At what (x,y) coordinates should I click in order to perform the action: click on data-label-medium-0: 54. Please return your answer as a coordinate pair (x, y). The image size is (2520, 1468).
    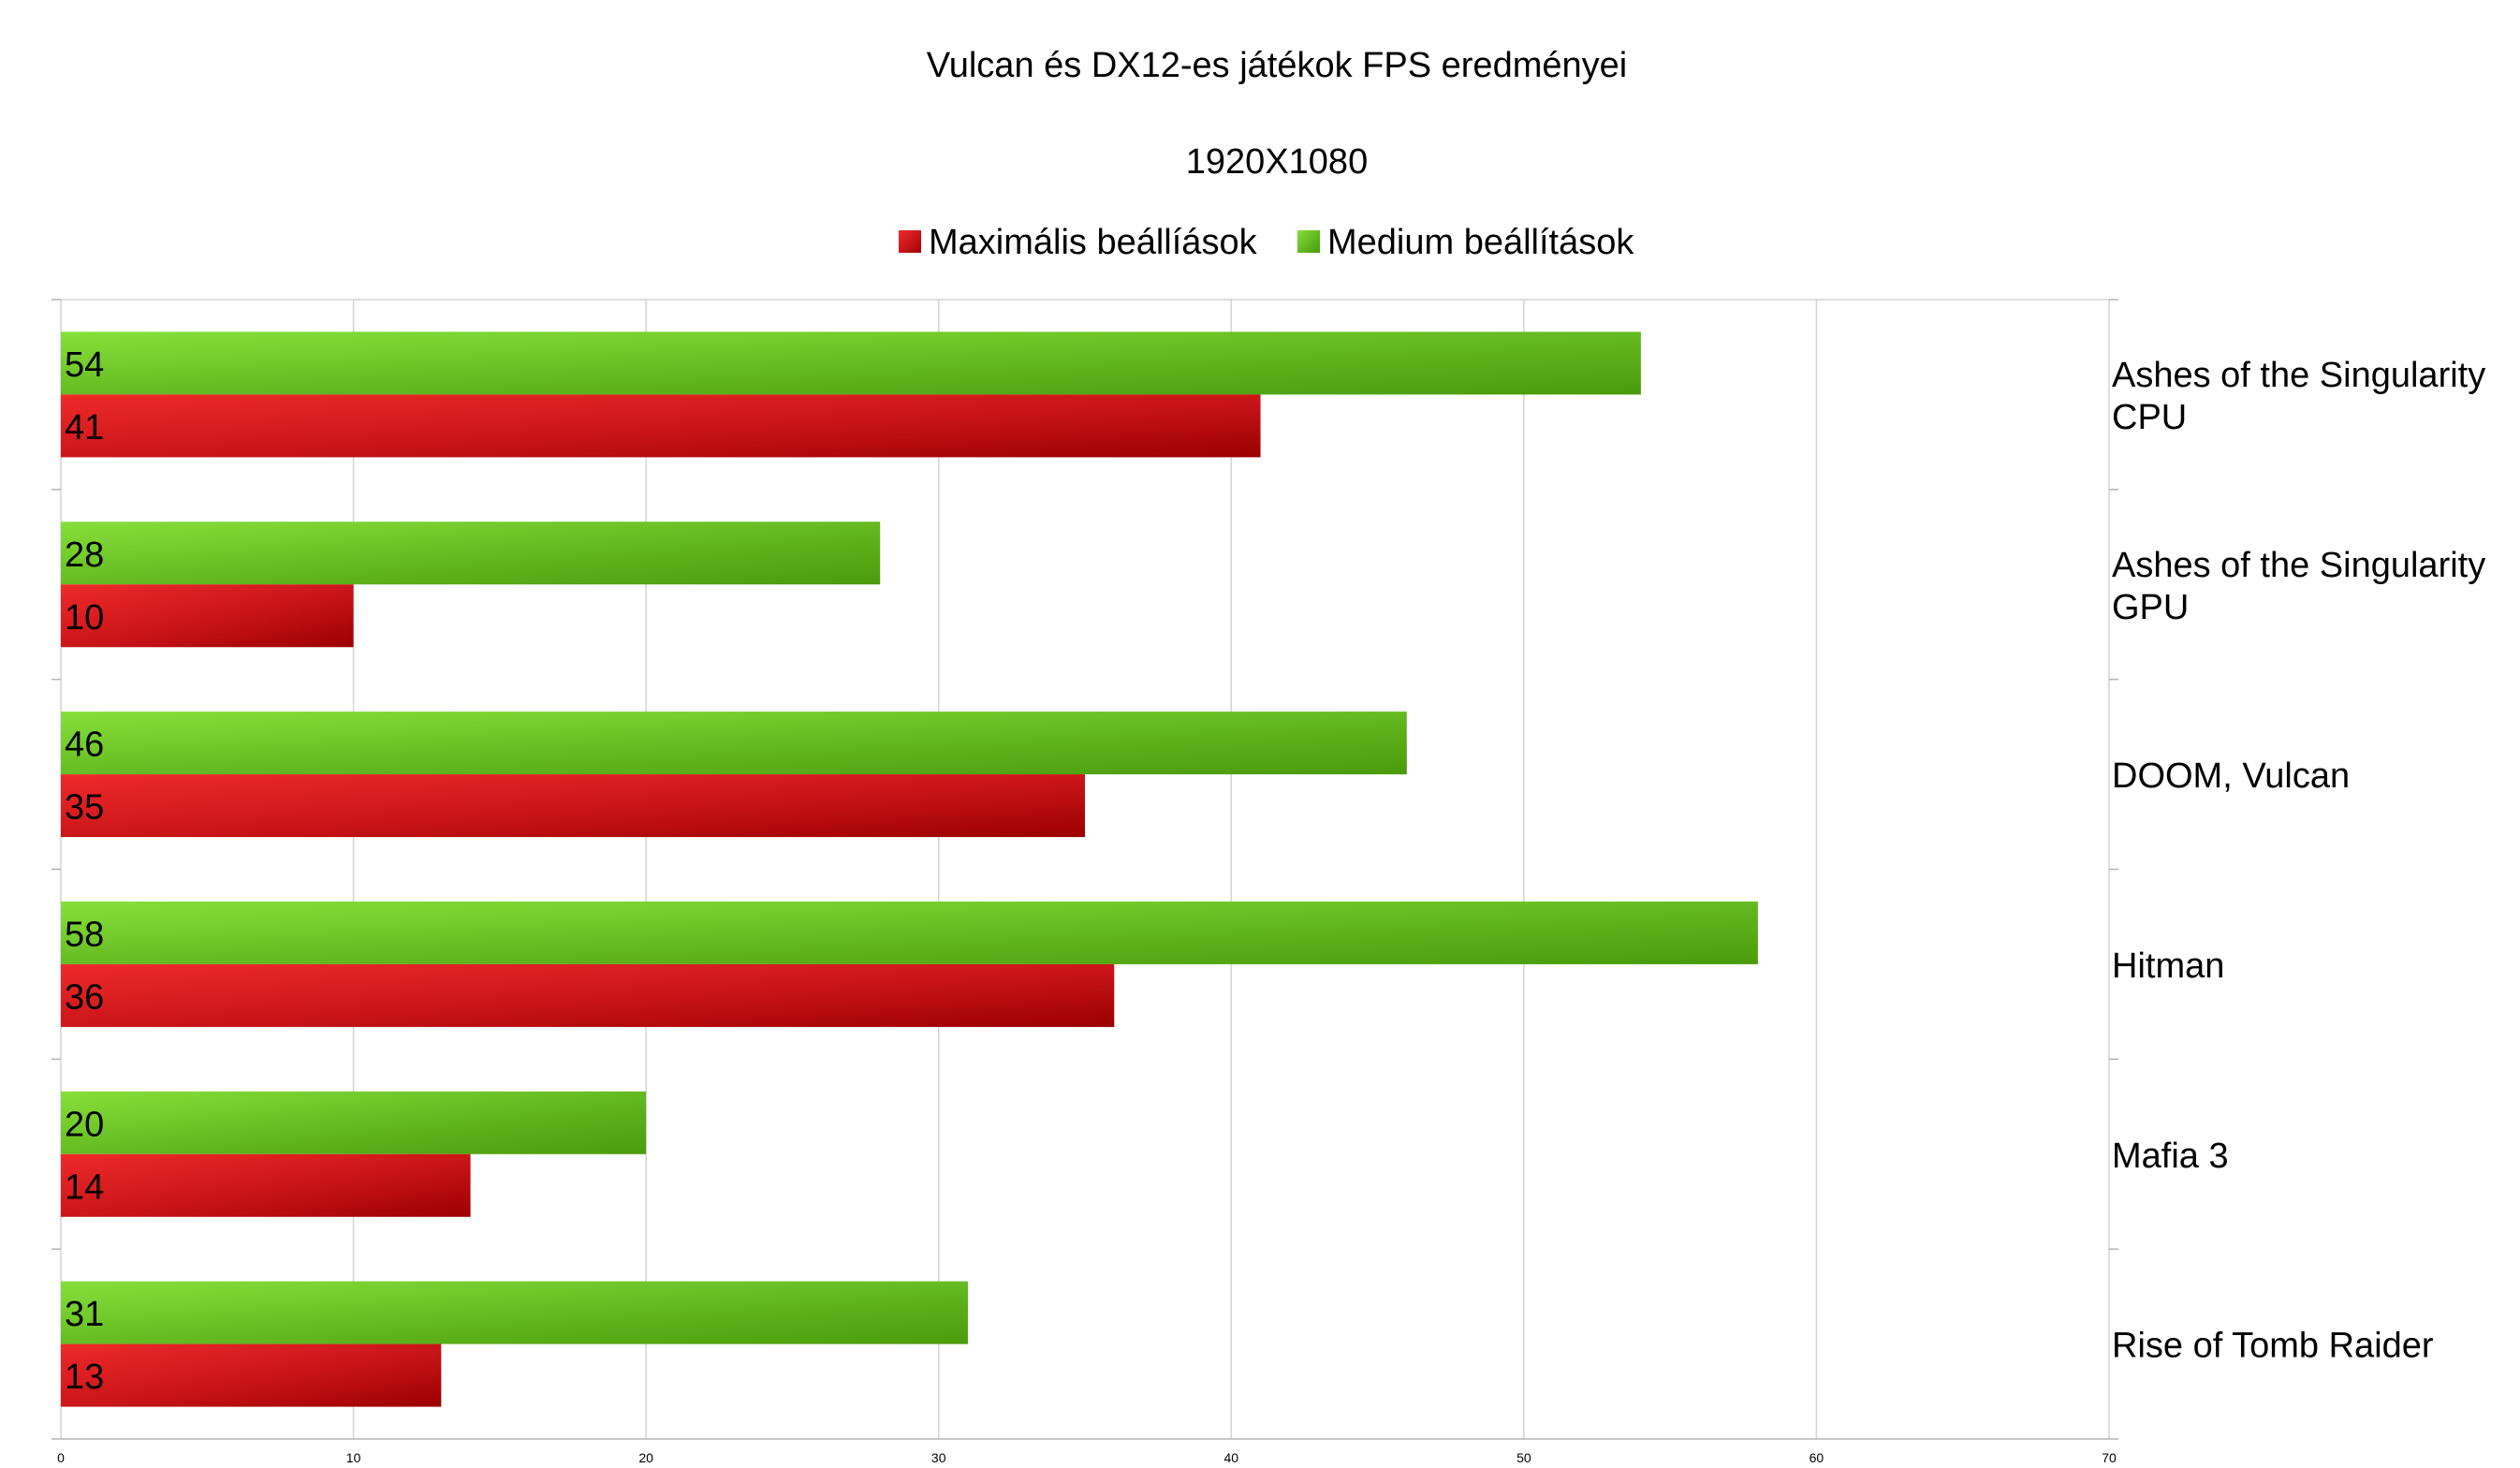
    Looking at the image, I should click on (84, 365).